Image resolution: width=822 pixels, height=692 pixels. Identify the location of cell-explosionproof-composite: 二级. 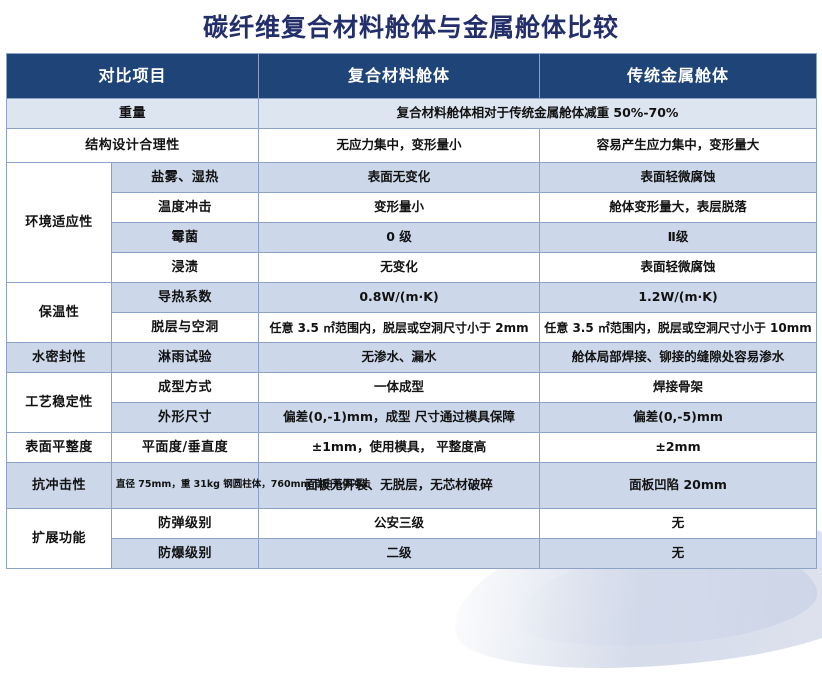
(399, 554).